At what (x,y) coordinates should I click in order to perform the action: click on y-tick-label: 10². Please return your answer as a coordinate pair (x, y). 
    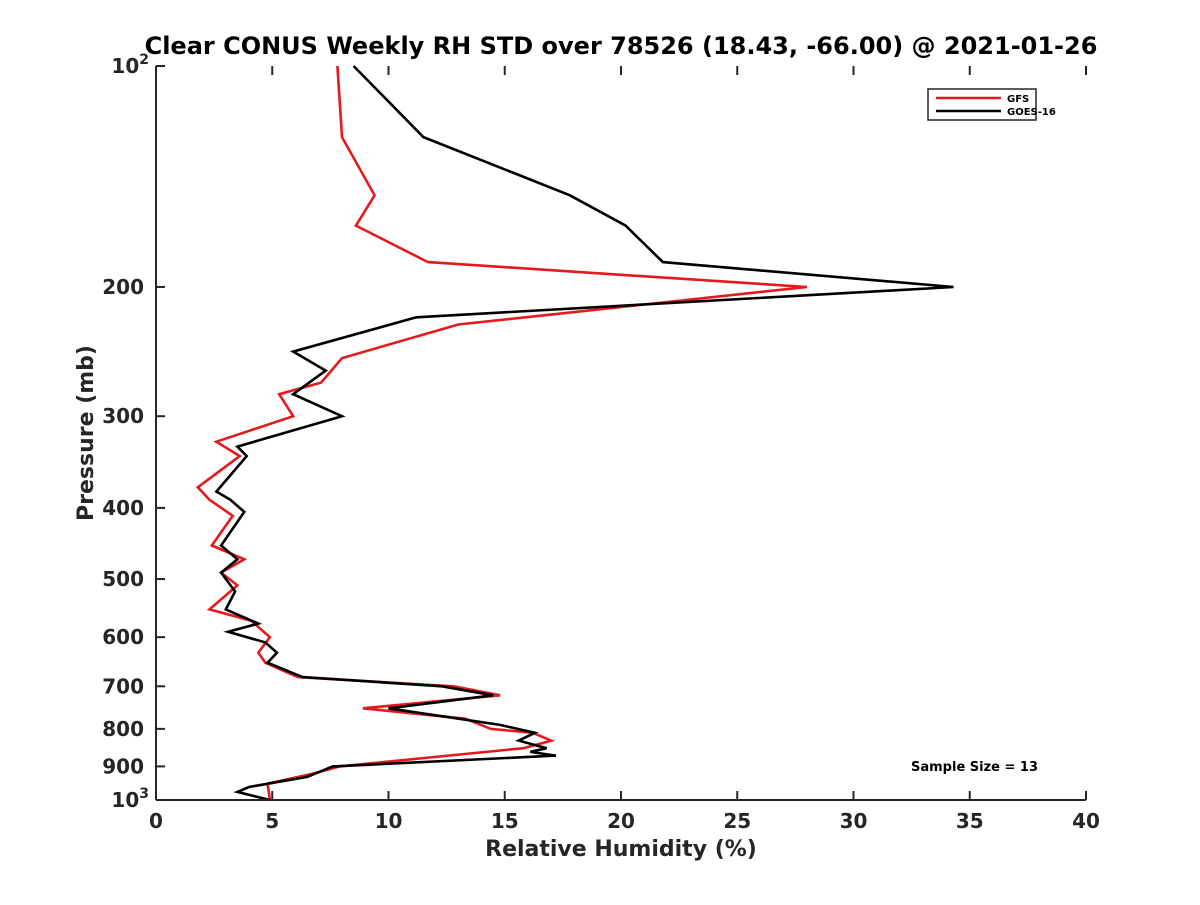
    Looking at the image, I should click on (130, 65).